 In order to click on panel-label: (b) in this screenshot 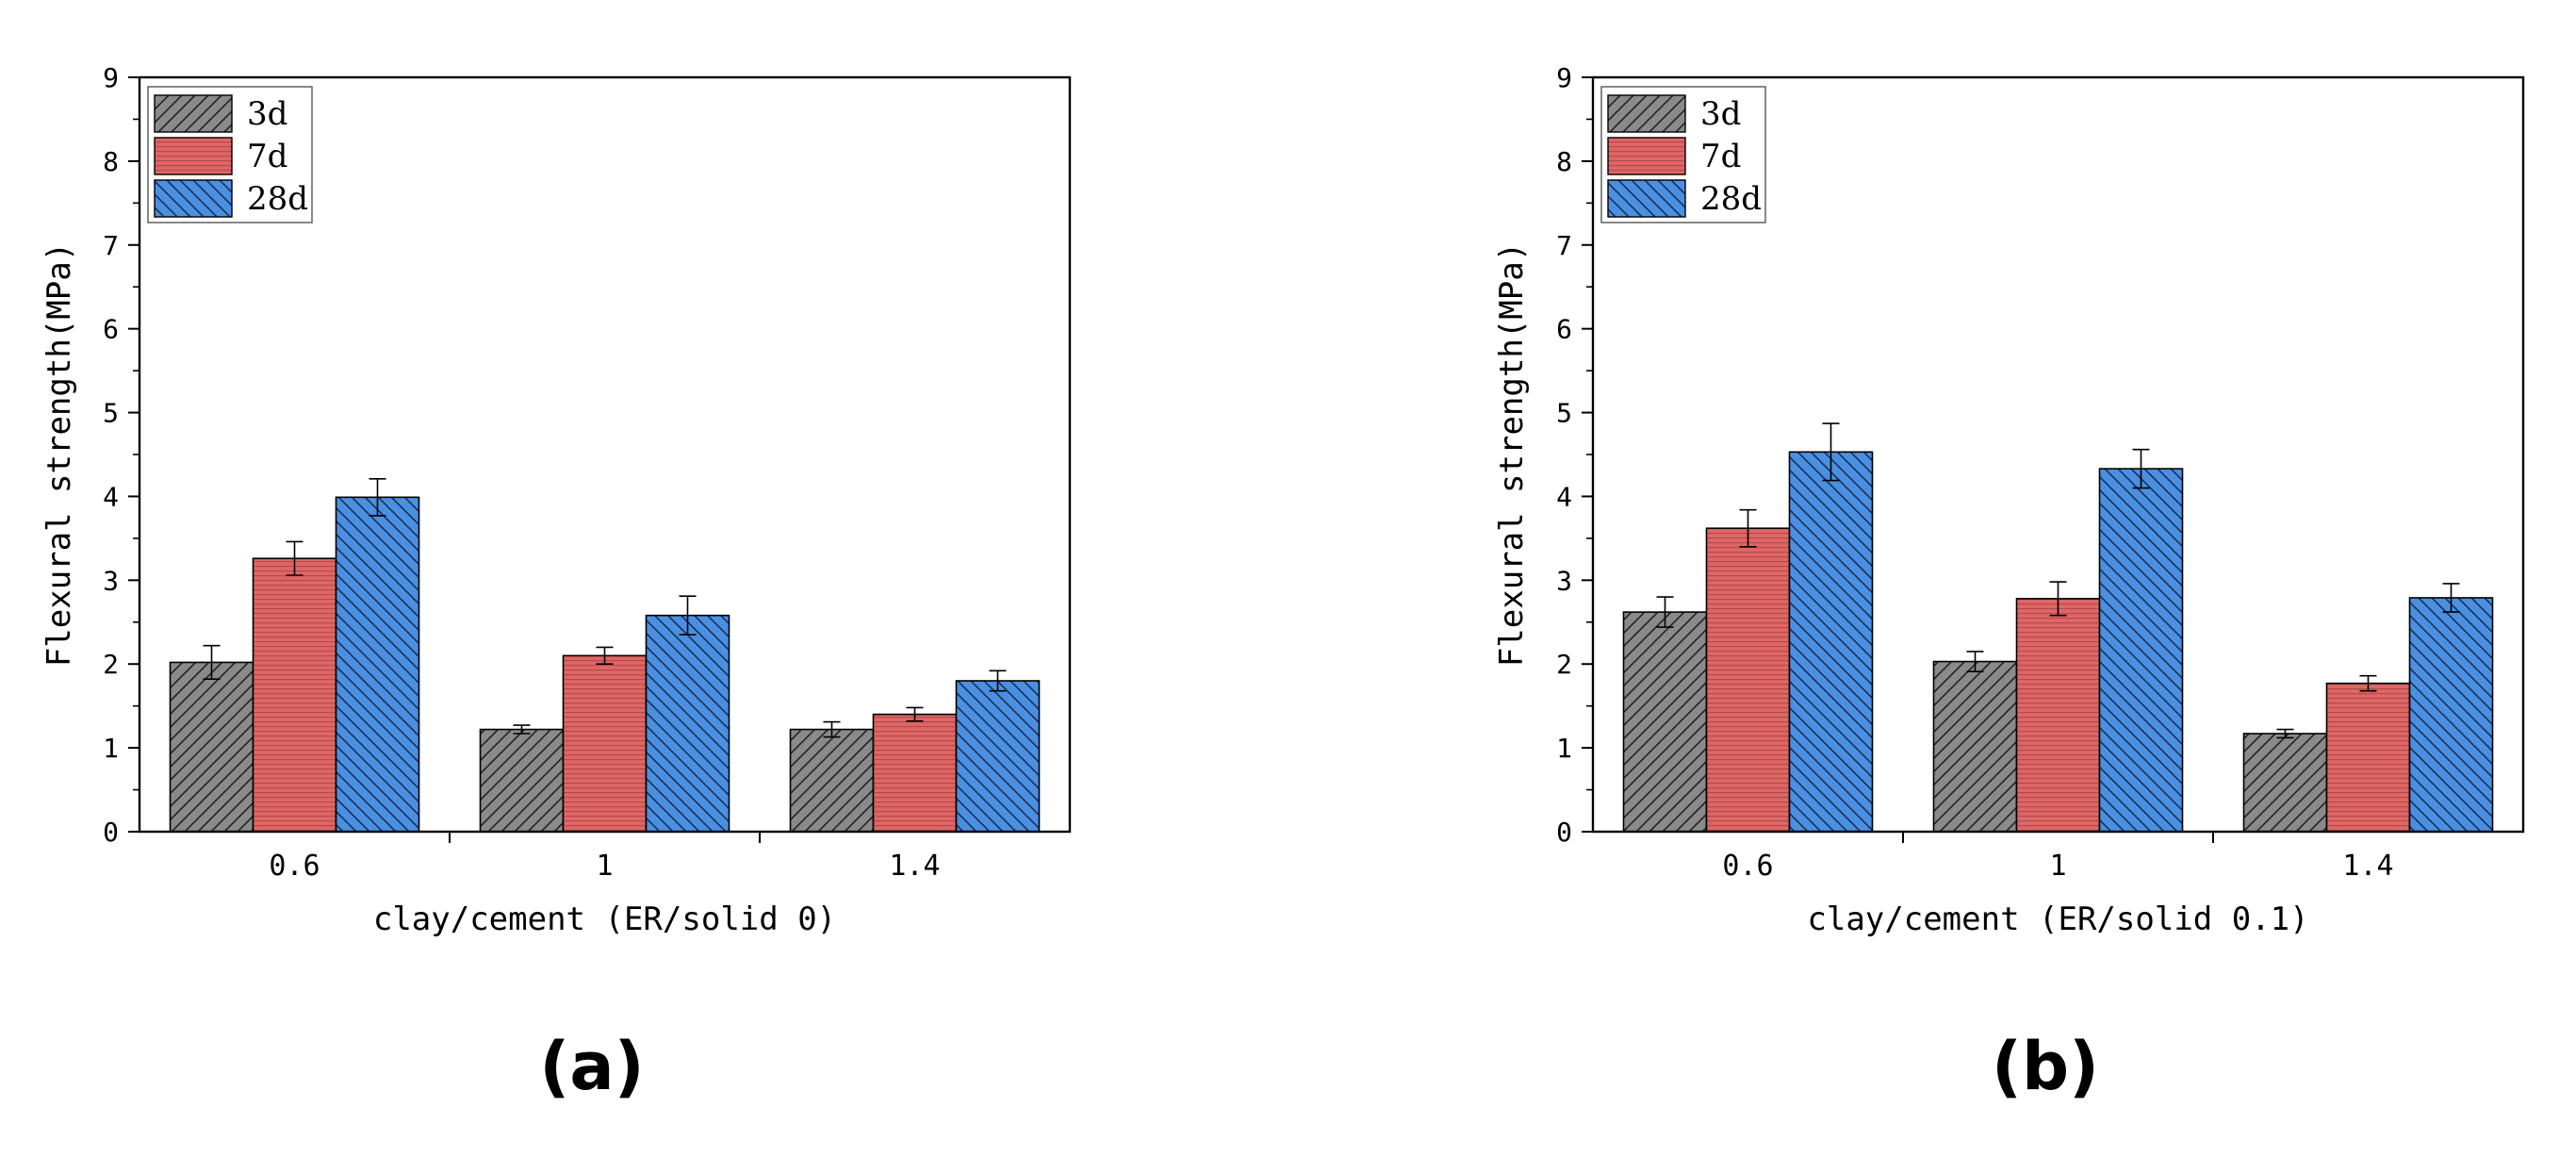, I will do `click(2045, 1066)`.